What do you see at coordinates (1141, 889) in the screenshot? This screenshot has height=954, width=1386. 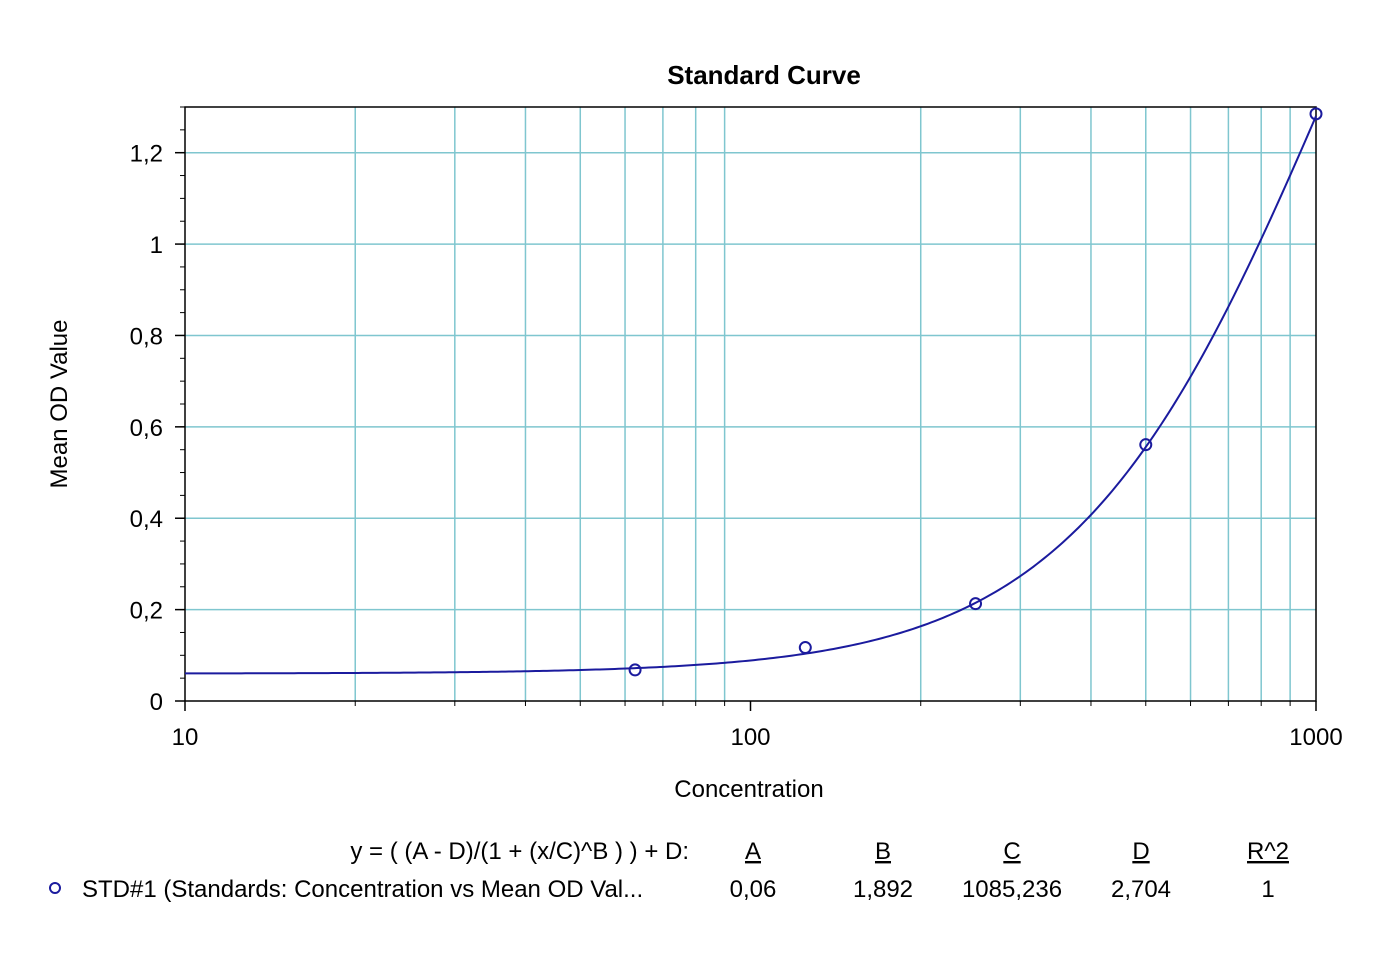 I see `param-value-d: 2,704` at bounding box center [1141, 889].